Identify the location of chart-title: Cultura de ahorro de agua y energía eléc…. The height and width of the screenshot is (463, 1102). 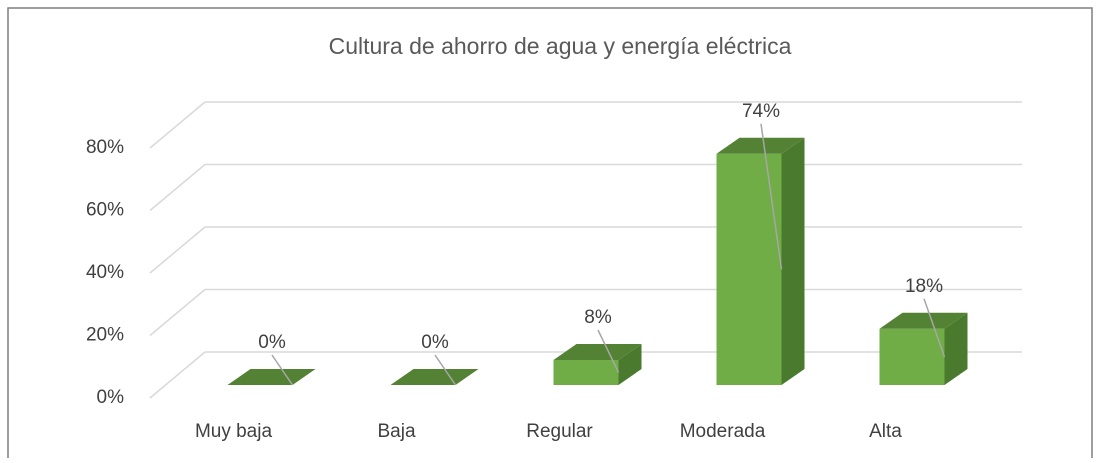
(560, 46).